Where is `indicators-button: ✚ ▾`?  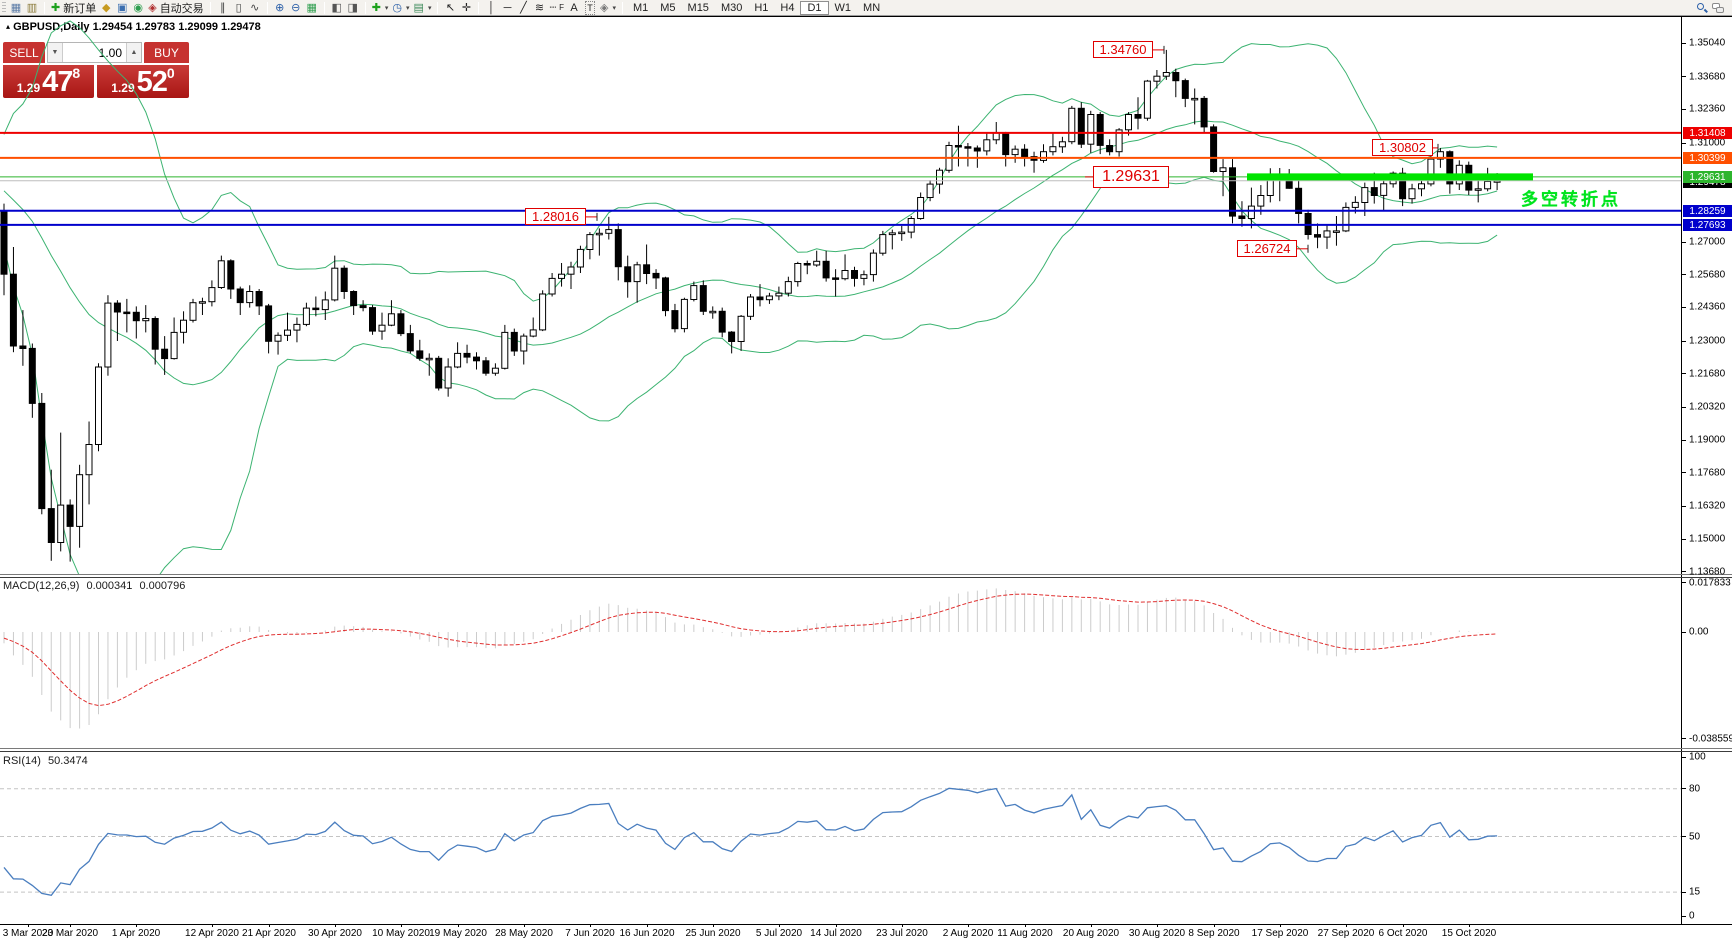
indicators-button: ✚ ▾ is located at coordinates (380, 7).